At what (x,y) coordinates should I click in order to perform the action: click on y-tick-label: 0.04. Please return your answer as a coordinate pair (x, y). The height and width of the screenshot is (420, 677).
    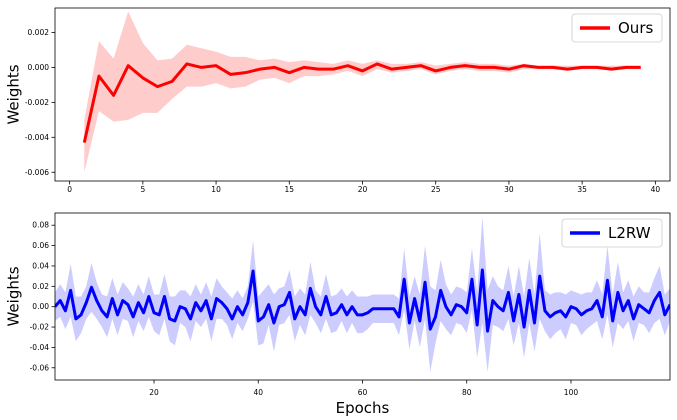
    Looking at the image, I should click on (40, 265).